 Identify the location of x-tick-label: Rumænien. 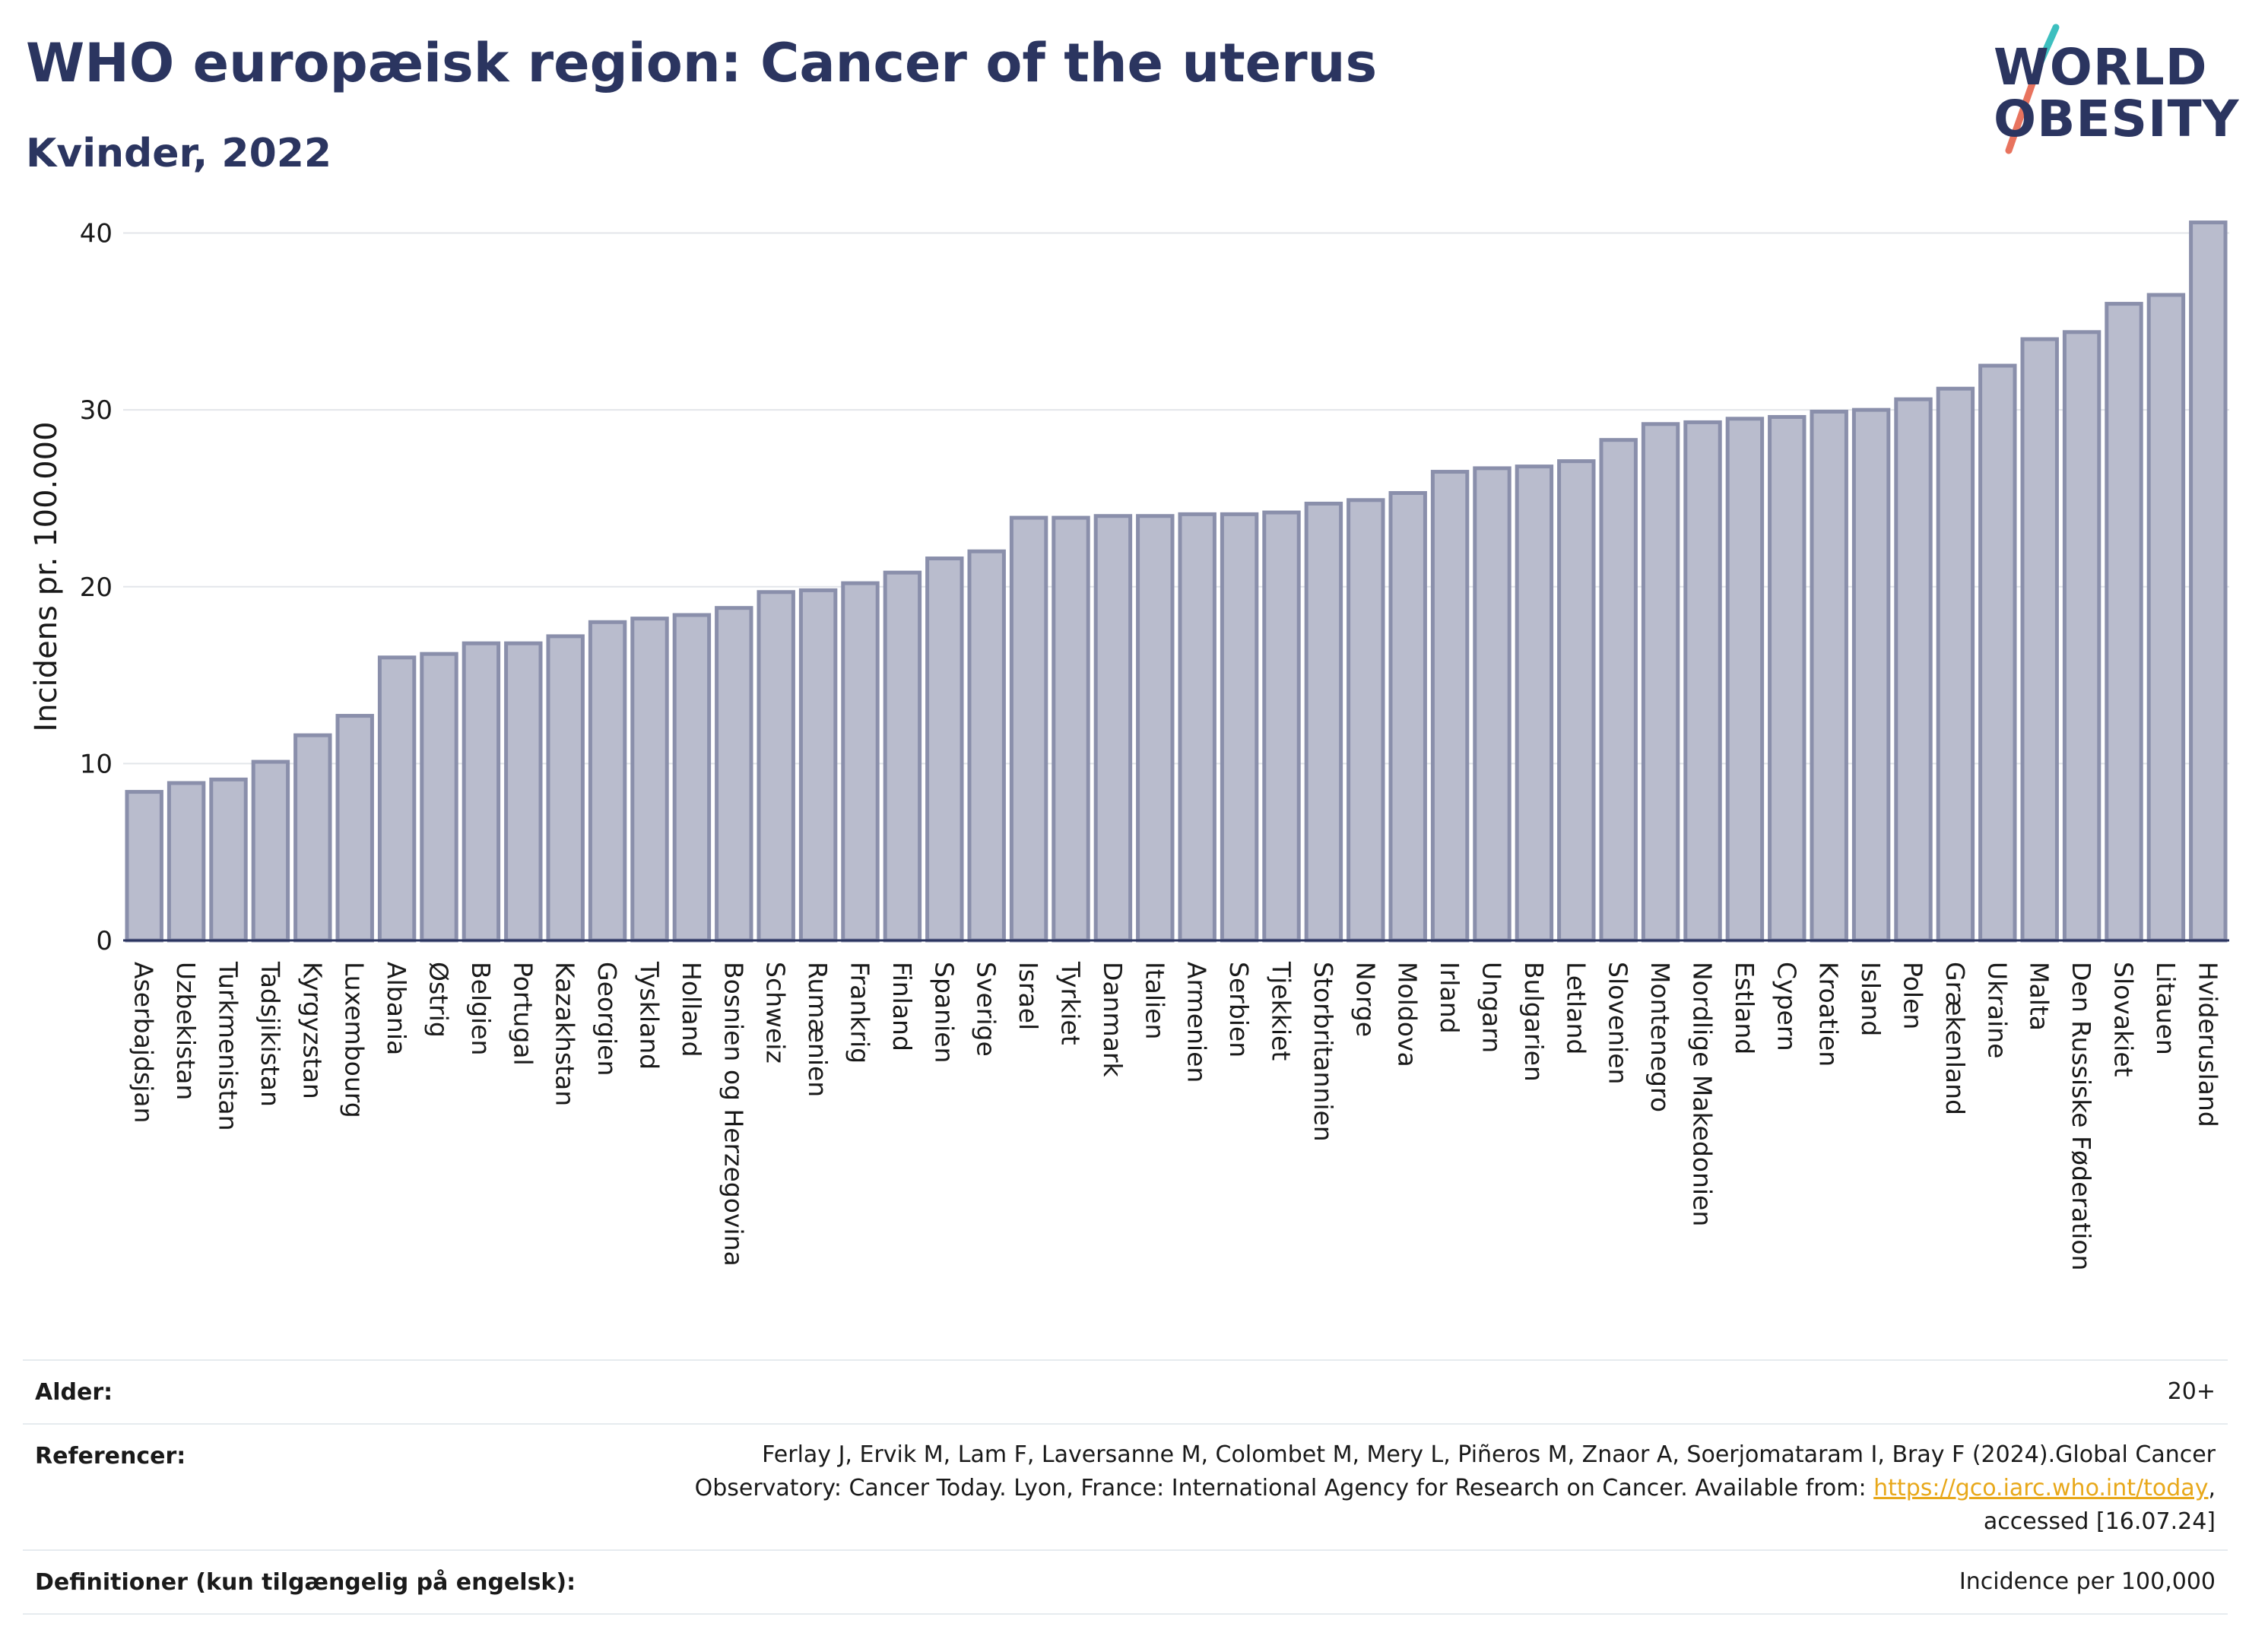
(818, 1029).